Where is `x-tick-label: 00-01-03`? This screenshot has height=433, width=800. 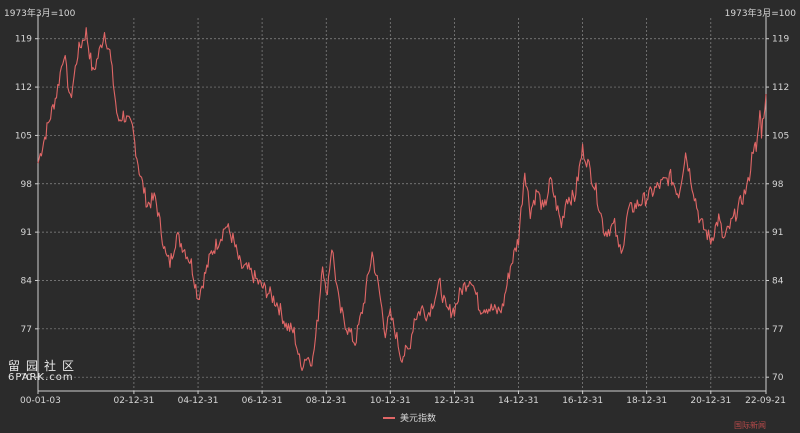
x-tick-label: 00-01-03 is located at coordinates (40, 401).